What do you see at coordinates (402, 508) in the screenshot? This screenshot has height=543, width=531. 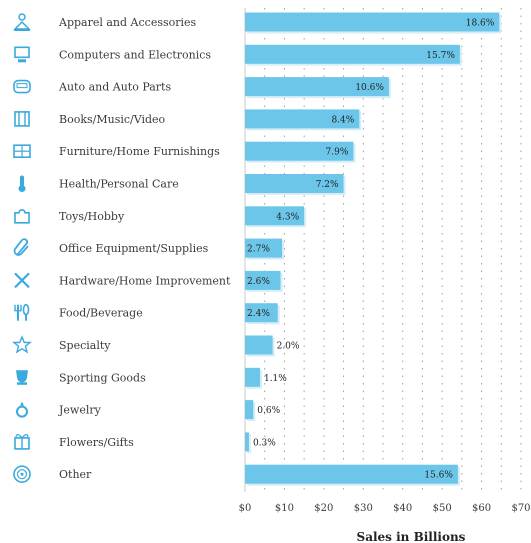 I see `x-tick-label: $40` at bounding box center [402, 508].